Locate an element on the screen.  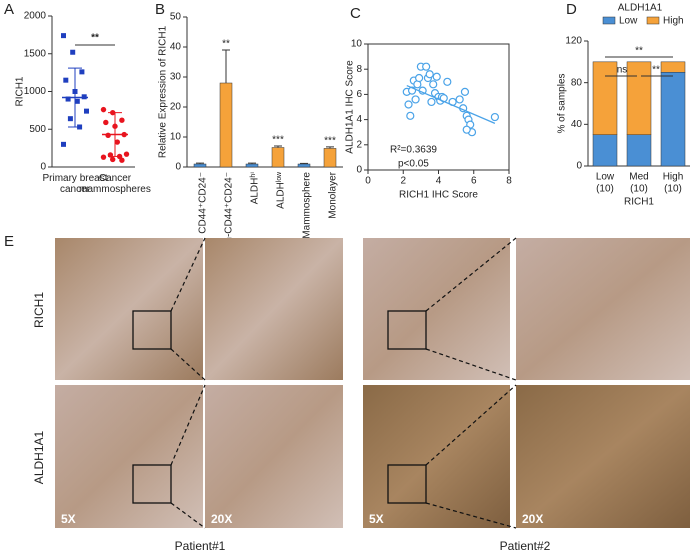
panel-letter: E is located at coordinates (9, 241).